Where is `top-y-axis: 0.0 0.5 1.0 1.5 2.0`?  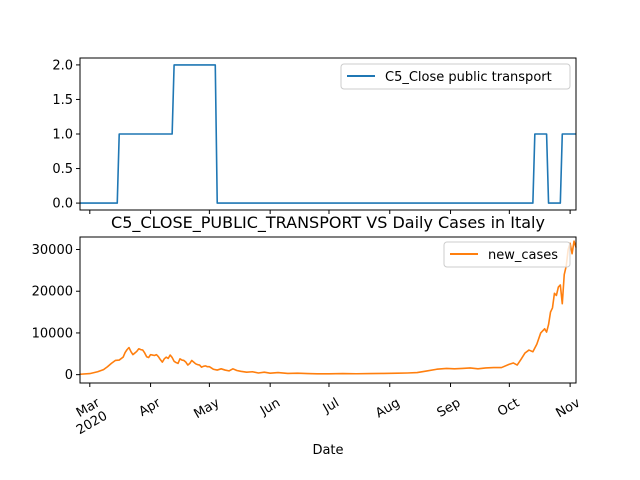
top-y-axis: 0.0 0.5 1.0 1.5 2.0 is located at coordinates (66, 135).